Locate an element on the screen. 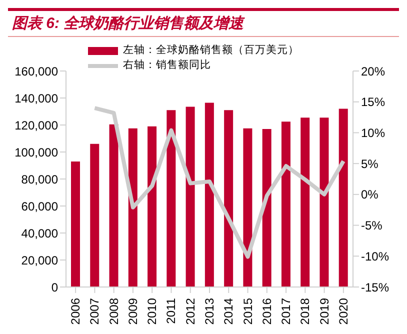 This screenshot has width=407, height=334. y2-tick-label: -5% is located at coordinates (372, 225).